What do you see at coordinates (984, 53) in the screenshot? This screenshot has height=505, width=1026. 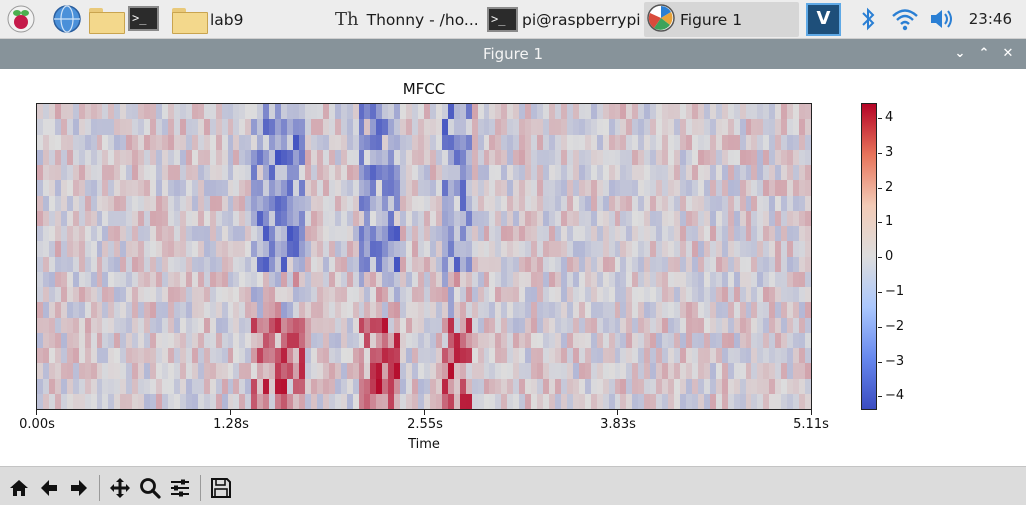 I see `maximize-icon: ⌃` at bounding box center [984, 53].